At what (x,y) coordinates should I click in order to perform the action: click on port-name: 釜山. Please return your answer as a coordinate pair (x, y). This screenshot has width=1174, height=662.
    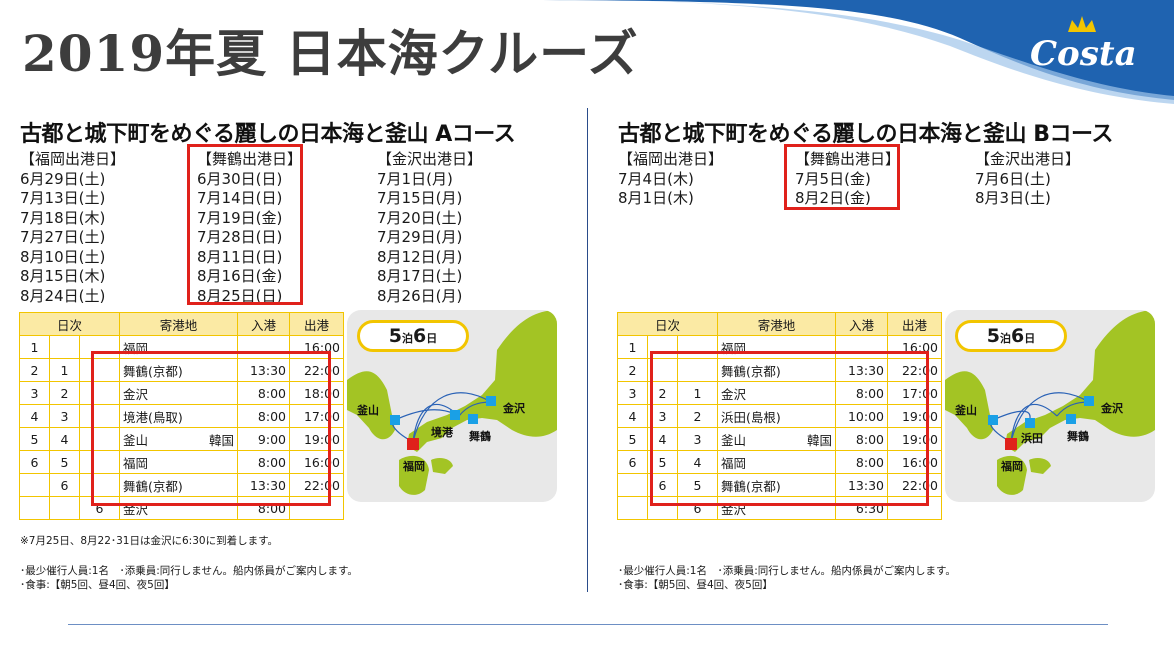
    Looking at the image, I should click on (734, 440).